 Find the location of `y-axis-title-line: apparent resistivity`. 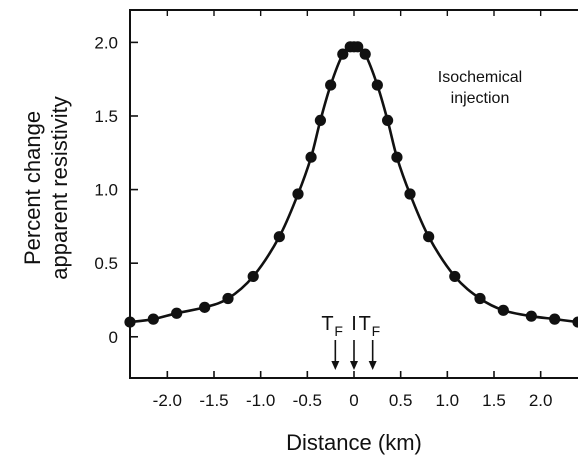

y-axis-title-line: apparent resistivity is located at coordinates (59, 187).